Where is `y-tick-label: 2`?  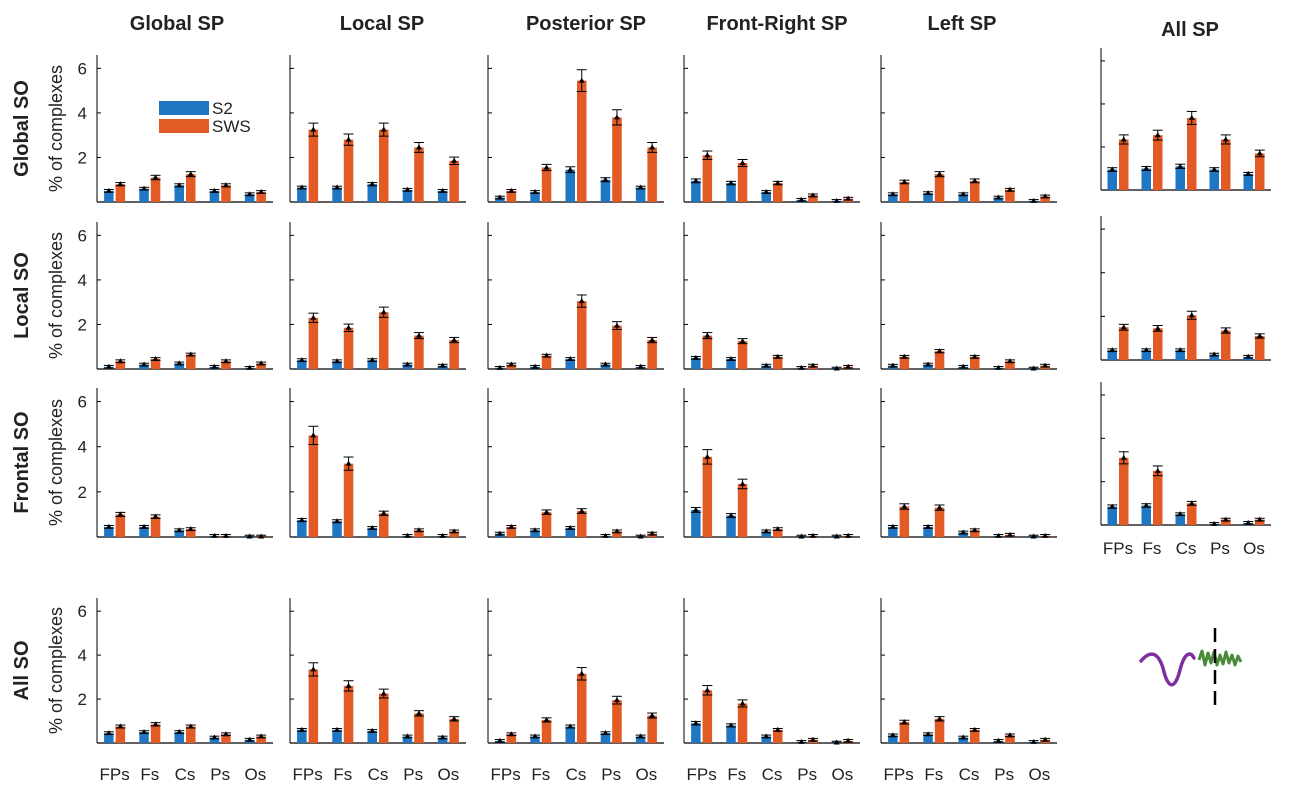 y-tick-label: 2 is located at coordinates (82, 699).